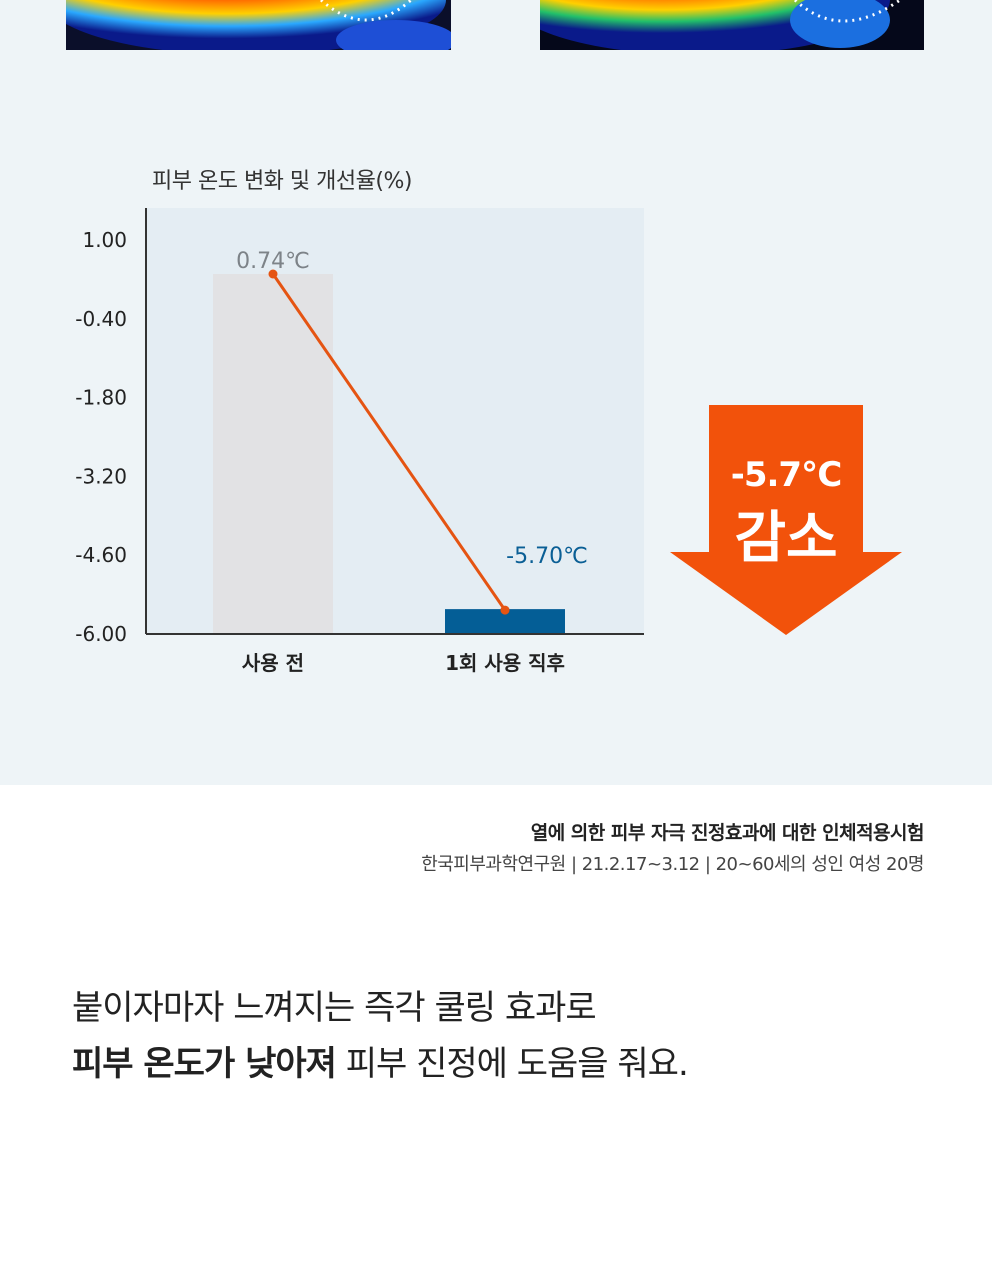  I want to click on data-label-1: 0.74℃, so click(273, 261).